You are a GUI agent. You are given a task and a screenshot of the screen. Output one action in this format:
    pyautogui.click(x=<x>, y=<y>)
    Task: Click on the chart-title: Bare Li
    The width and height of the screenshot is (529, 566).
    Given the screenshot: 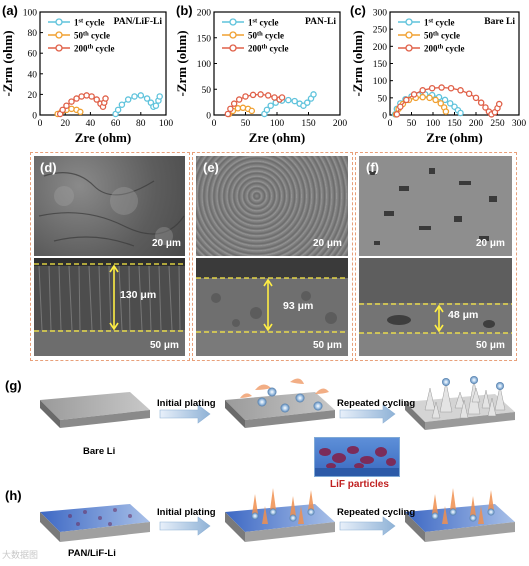 What is the action you would take?
    pyautogui.click(x=499, y=22)
    